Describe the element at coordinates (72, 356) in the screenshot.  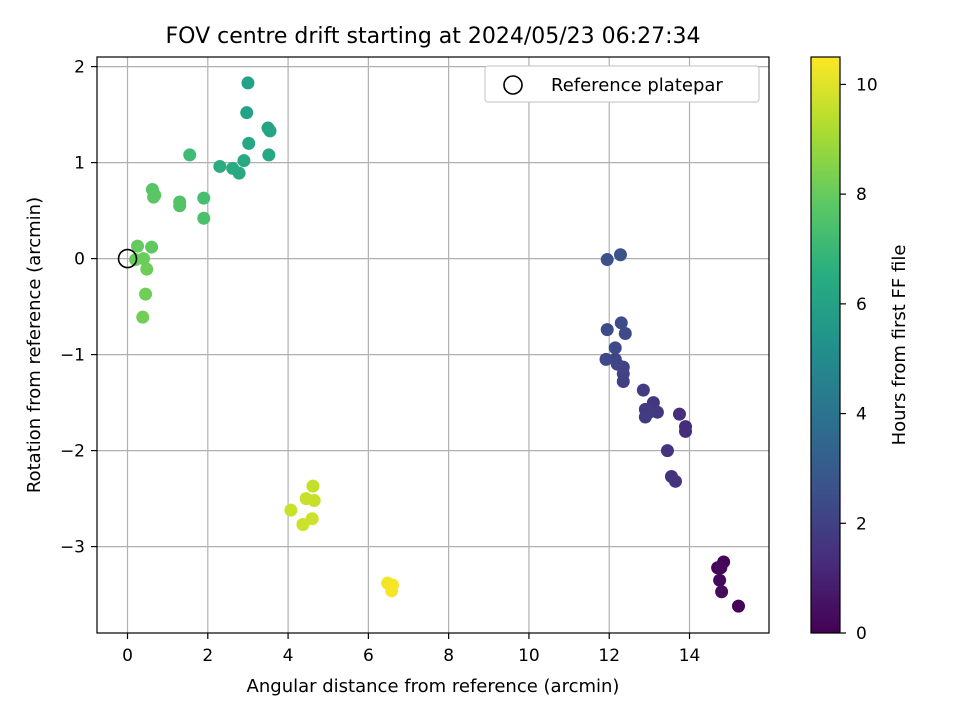
I see `y-tick-label: −1` at that location.